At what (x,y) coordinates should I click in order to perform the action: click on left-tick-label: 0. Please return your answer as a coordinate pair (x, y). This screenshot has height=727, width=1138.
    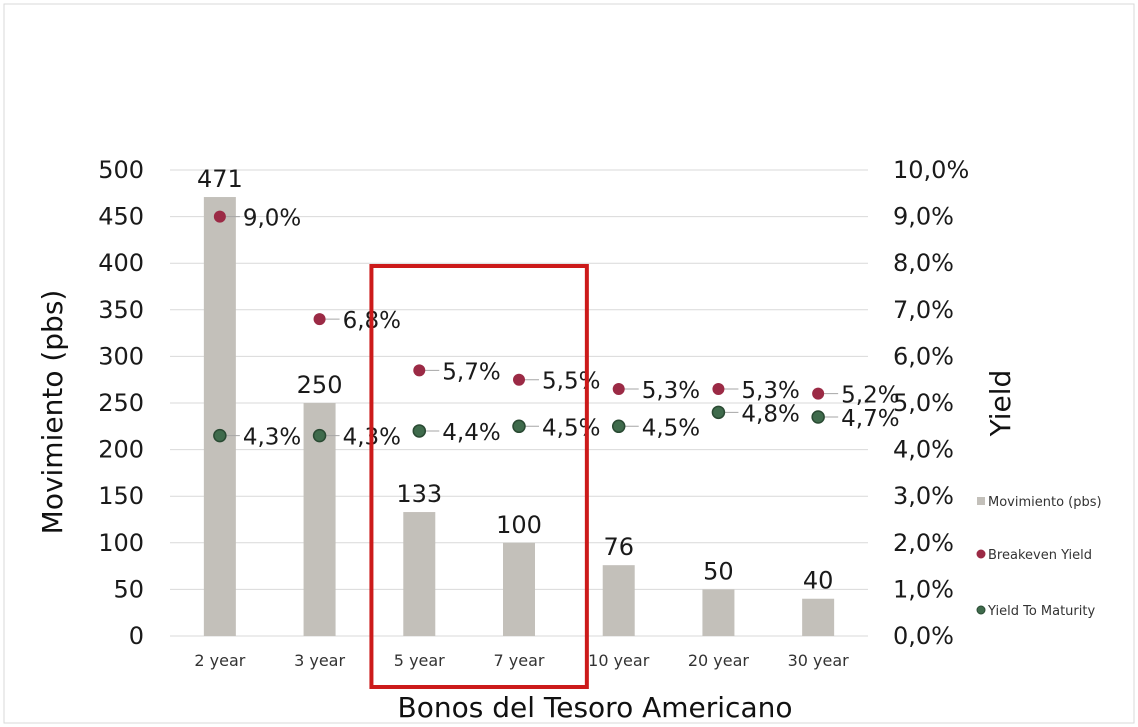
    Looking at the image, I should click on (136, 636).